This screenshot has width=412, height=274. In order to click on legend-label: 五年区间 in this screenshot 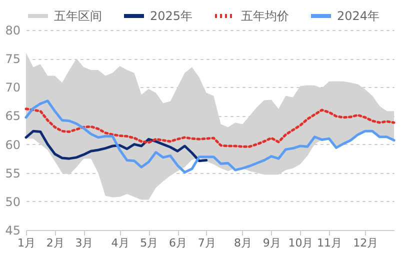, I will do `click(78, 16)`.